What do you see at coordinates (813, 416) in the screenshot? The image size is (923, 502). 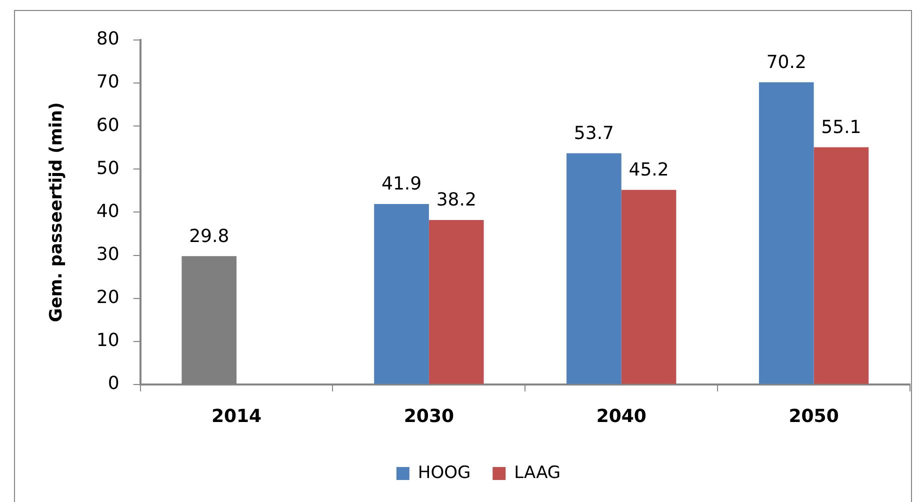 I see `x-tick-label: 2050` at bounding box center [813, 416].